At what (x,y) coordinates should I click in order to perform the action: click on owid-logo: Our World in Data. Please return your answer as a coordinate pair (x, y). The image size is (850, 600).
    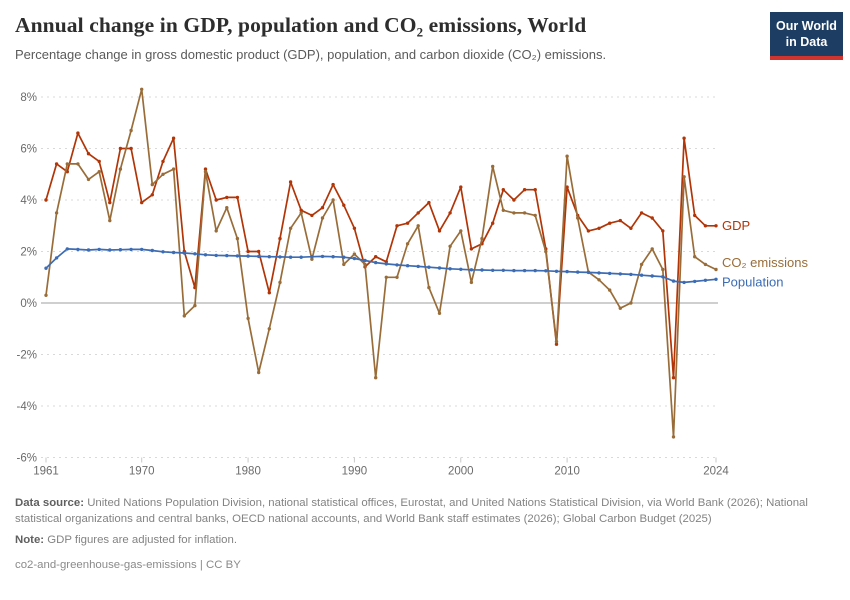
    Looking at the image, I should click on (806, 36).